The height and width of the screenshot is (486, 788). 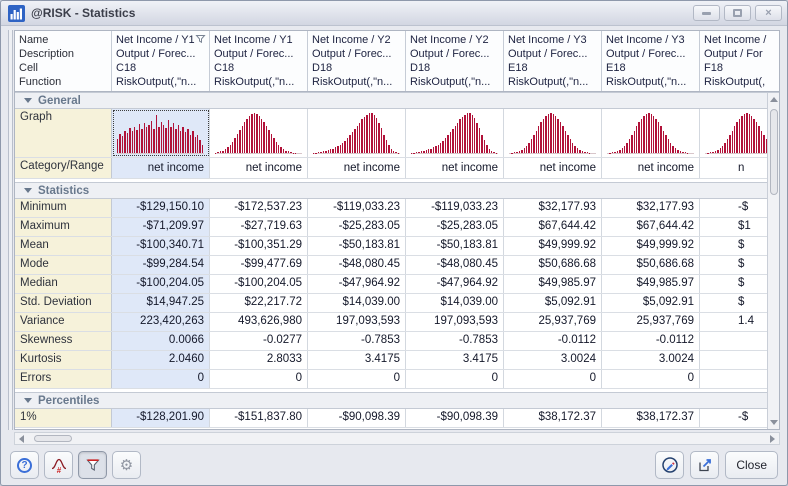 I want to click on stat-cell: -$71,209.97, so click(x=161, y=227).